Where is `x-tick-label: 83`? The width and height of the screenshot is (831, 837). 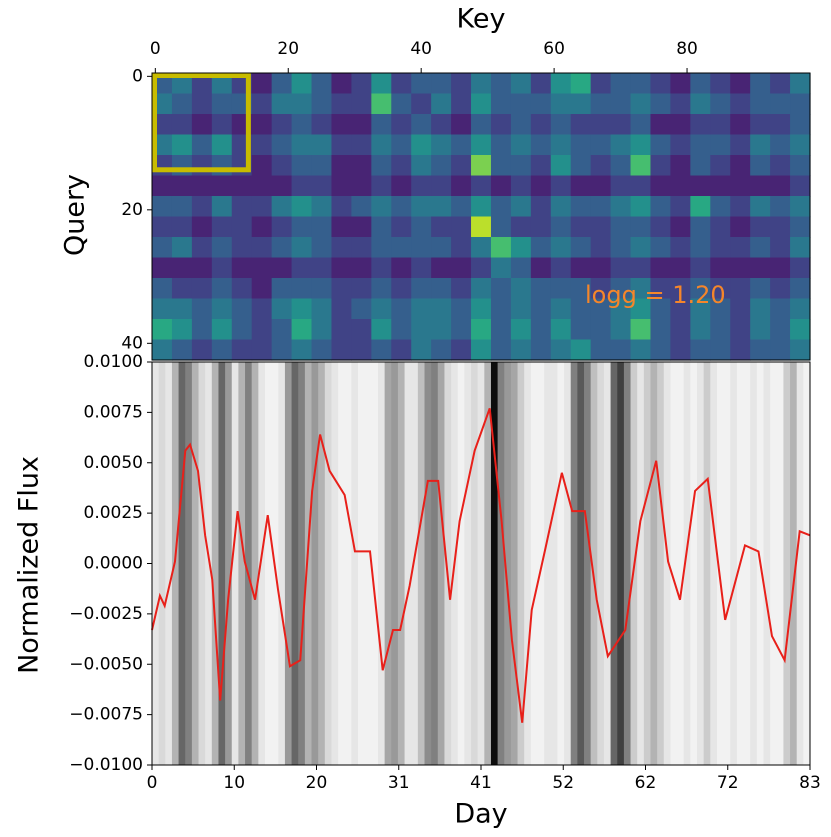 x-tick-label: 83 is located at coordinates (810, 783).